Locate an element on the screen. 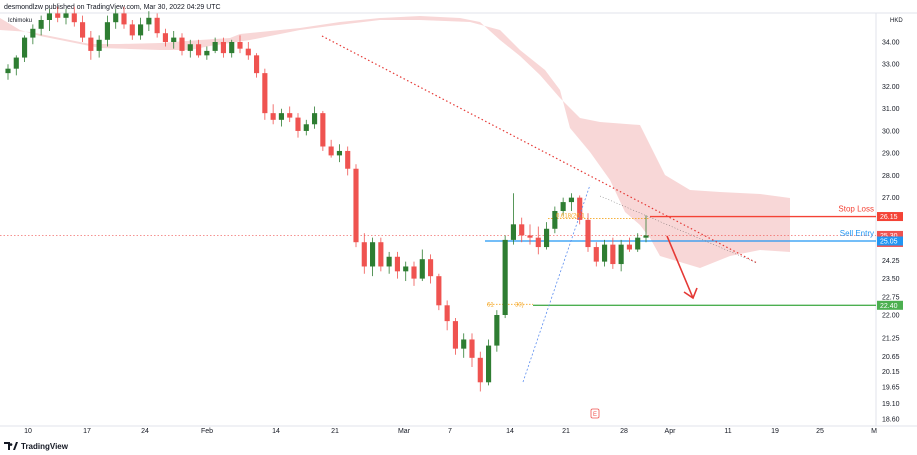 This screenshot has height=455, width=917. y-tick-label: 20.65 is located at coordinates (891, 357).